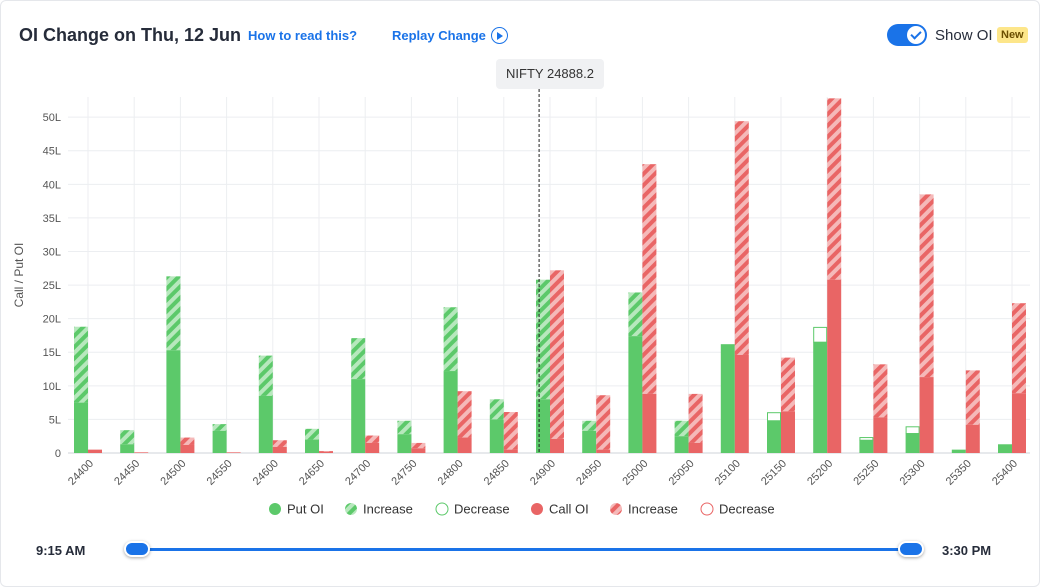 Image resolution: width=1040 pixels, height=587 pixels. What do you see at coordinates (451, 473) in the screenshot?
I see `x-tick-label: 24800` at bounding box center [451, 473].